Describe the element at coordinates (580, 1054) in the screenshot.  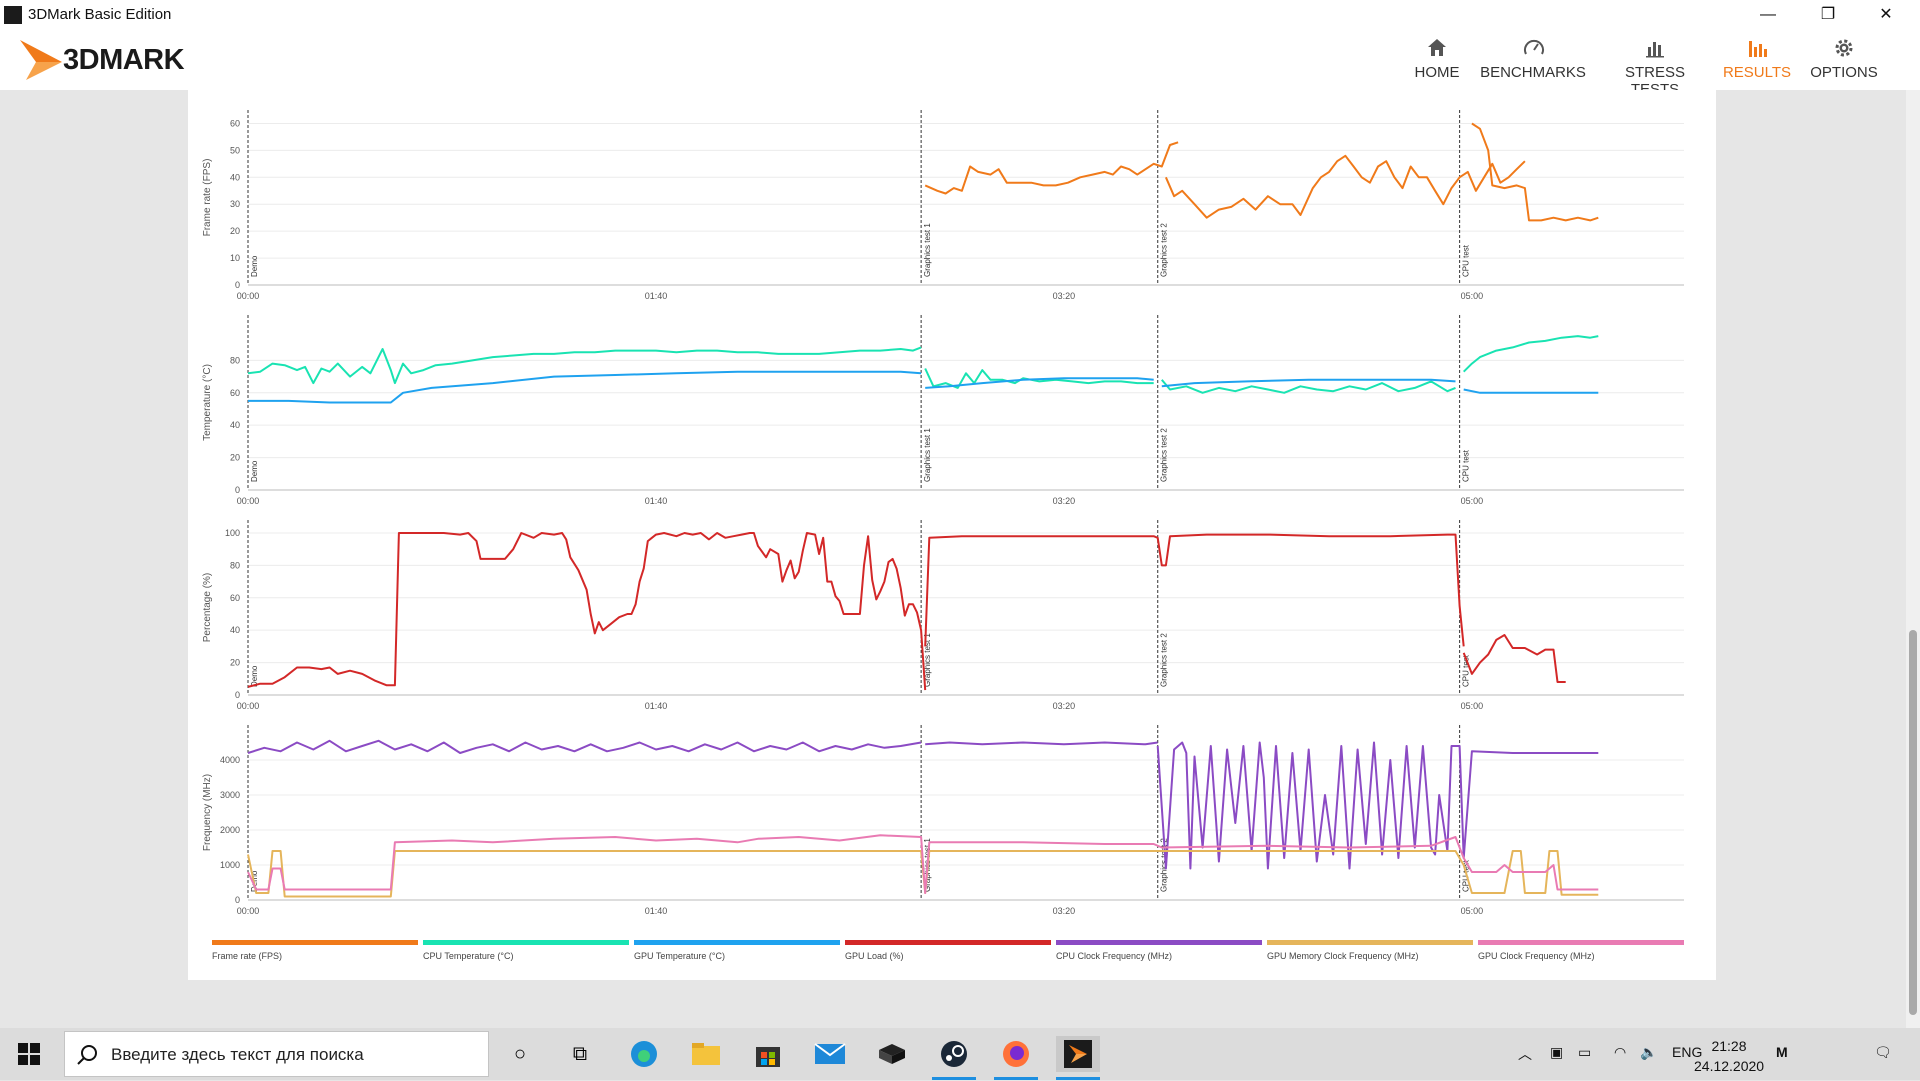
I see `task-view-icon: ⧉` at that location.